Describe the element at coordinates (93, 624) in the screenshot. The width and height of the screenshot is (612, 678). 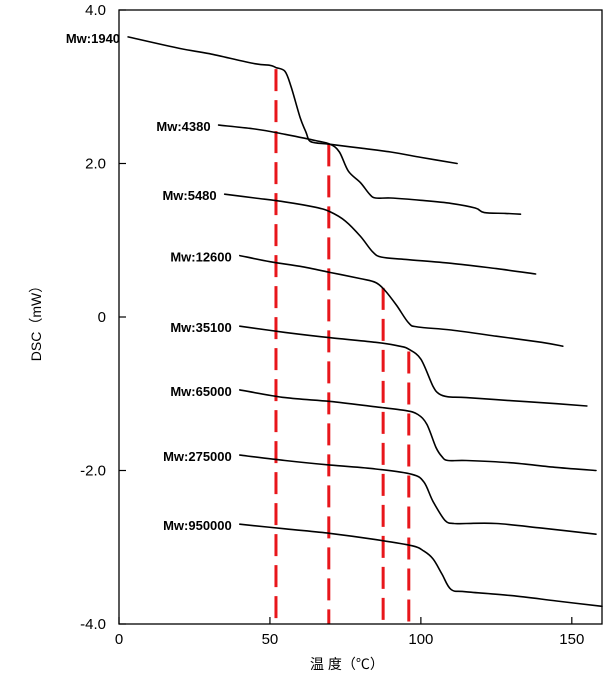
I see `y-tick-label: -4.0` at that location.